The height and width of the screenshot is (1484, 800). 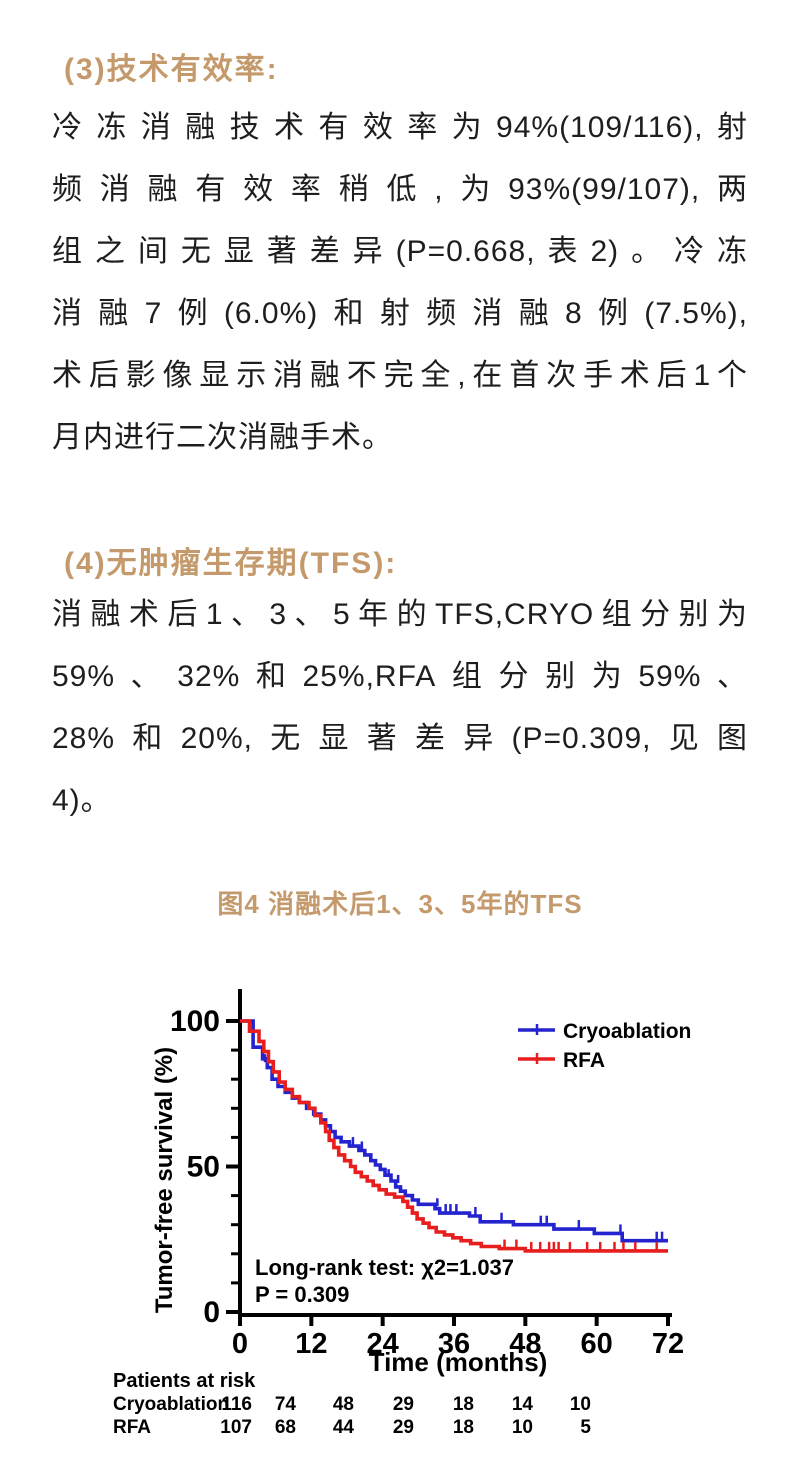 What do you see at coordinates (343, 1404) in the screenshot?
I see `at-risk-value: 48` at bounding box center [343, 1404].